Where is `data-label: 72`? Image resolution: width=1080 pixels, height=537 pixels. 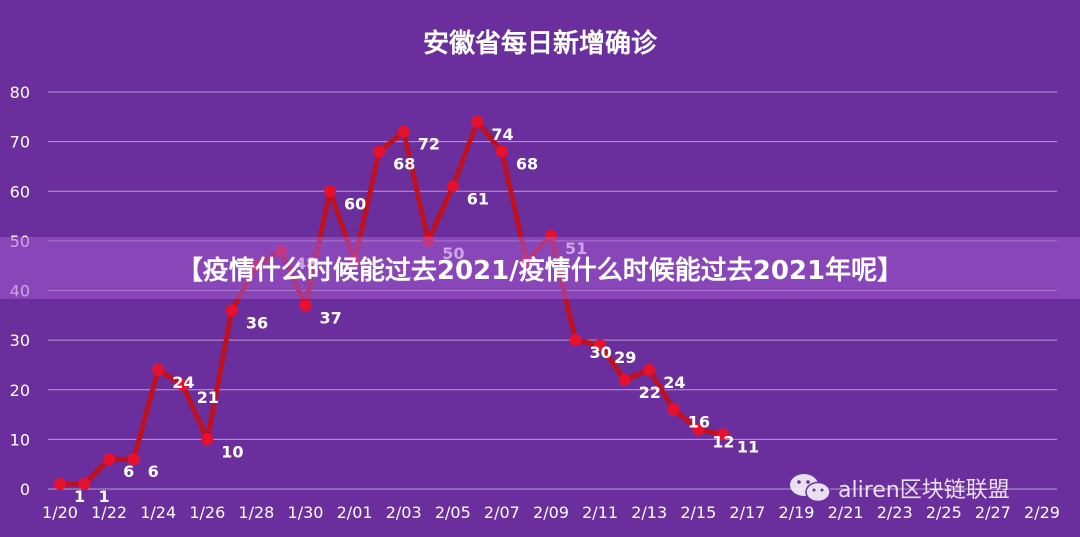
data-label: 72 is located at coordinates (429, 144).